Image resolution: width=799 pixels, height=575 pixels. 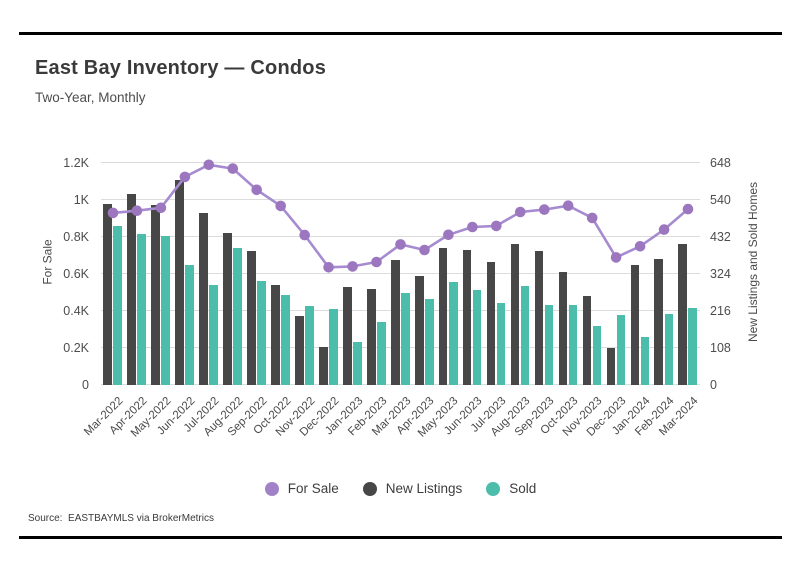 I want to click on chart-subtitle: Two-Year, Monthly, so click(x=90, y=97).